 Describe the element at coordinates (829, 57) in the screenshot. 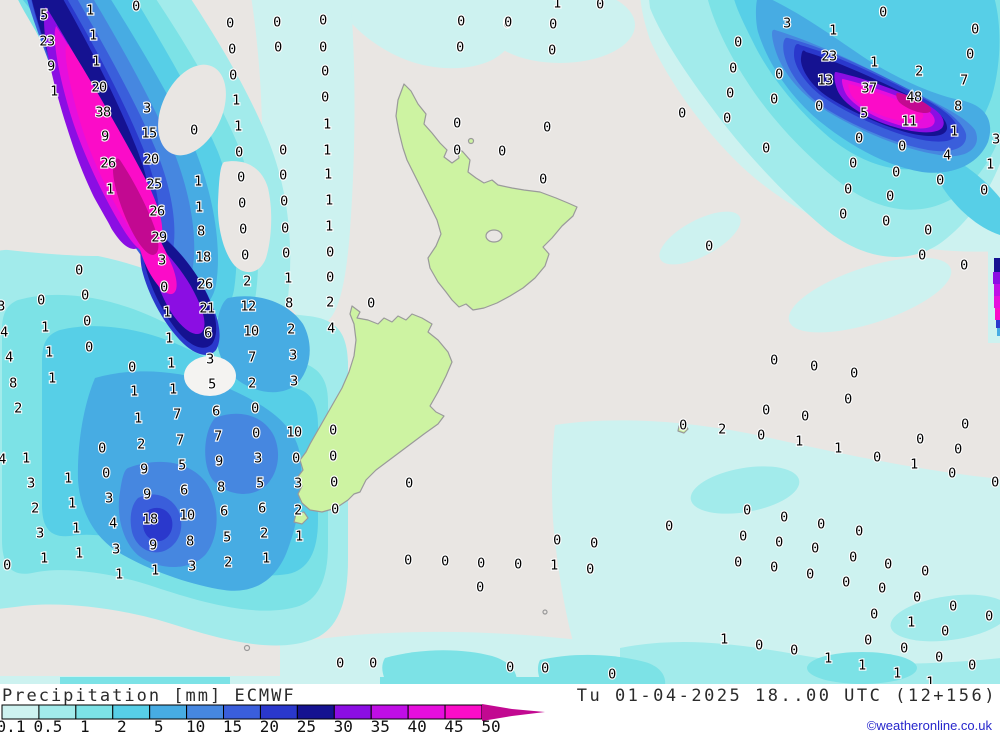

I see `precip-value: 23` at that location.